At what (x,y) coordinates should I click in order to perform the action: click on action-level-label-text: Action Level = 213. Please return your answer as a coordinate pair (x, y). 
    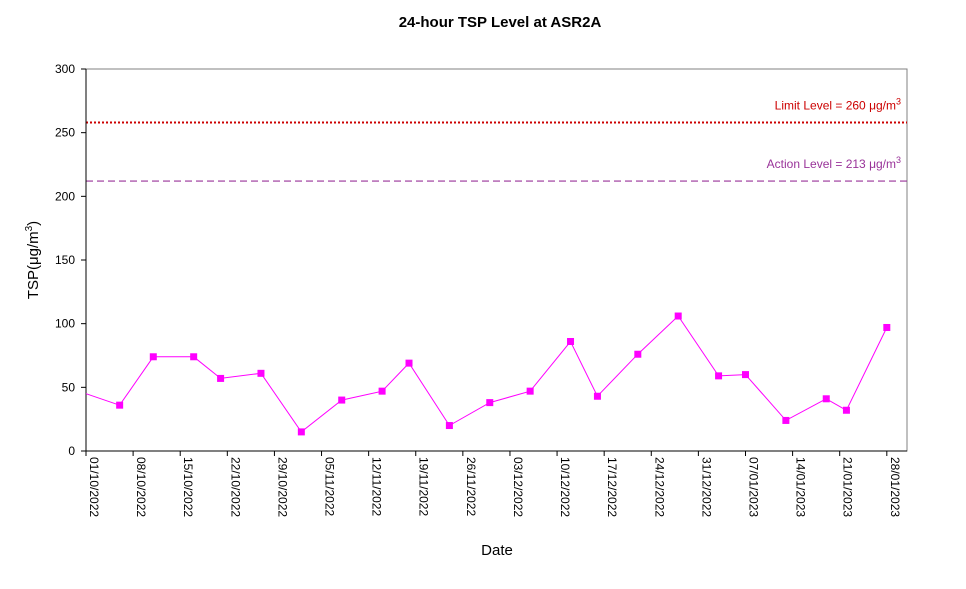
    Looking at the image, I should click on (818, 164).